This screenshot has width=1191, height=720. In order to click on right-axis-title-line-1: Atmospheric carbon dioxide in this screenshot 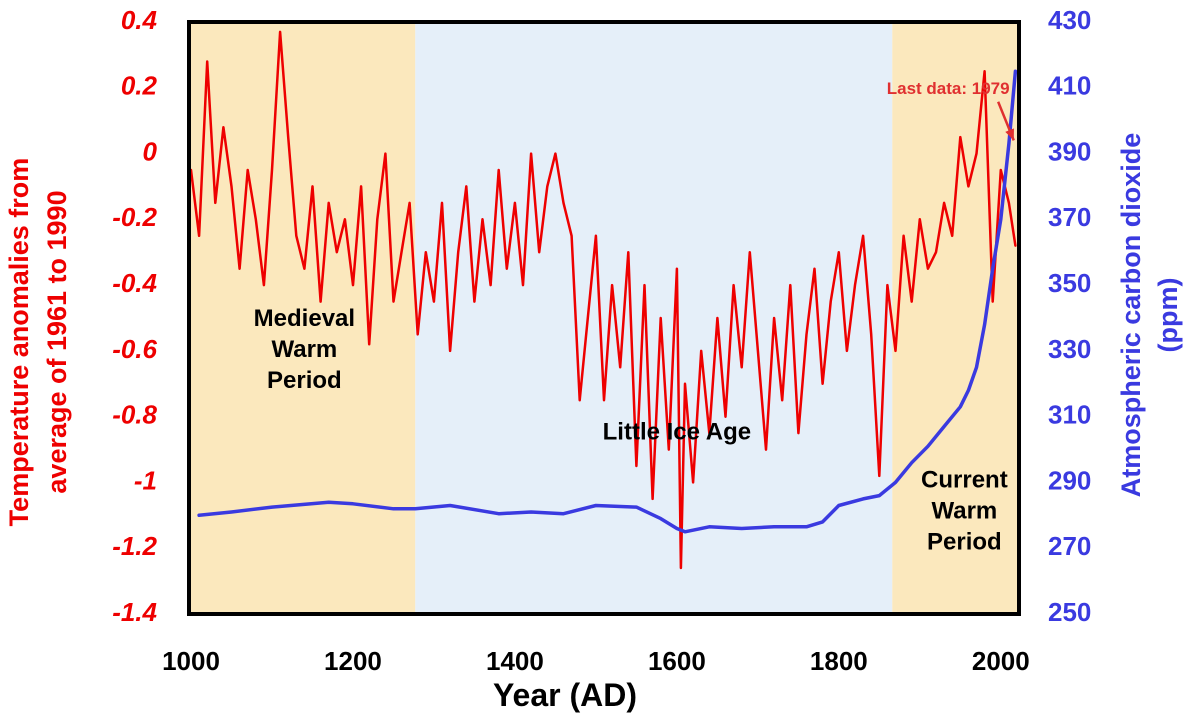, I will do `click(1131, 315)`.